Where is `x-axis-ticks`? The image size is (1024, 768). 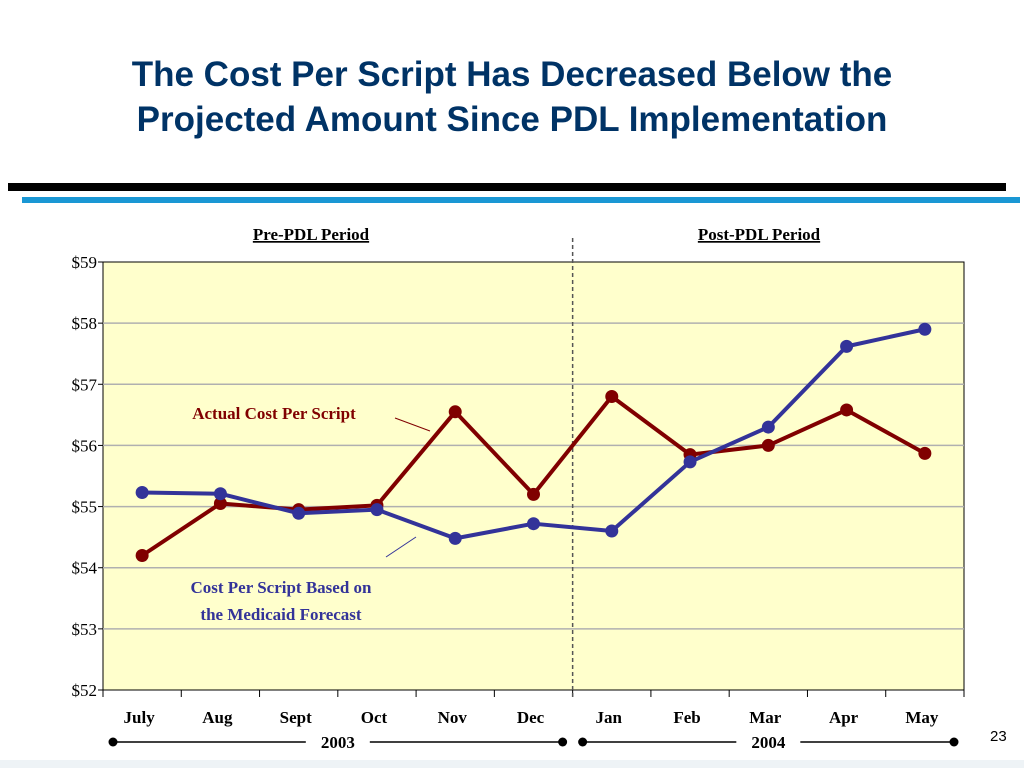
x-axis-ticks is located at coordinates (533, 693).